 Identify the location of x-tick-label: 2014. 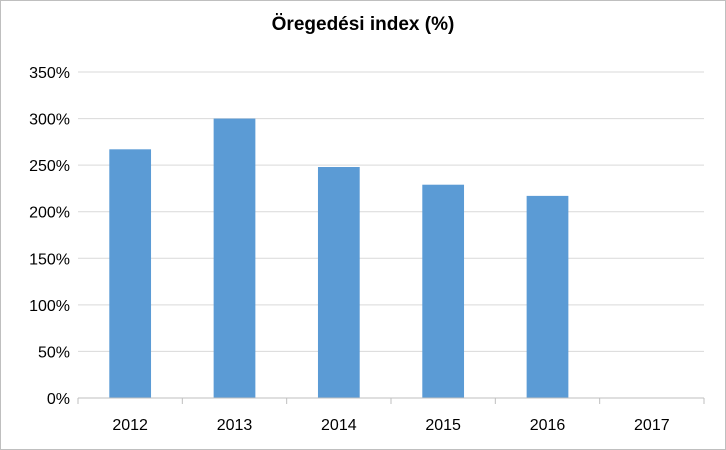
(339, 425).